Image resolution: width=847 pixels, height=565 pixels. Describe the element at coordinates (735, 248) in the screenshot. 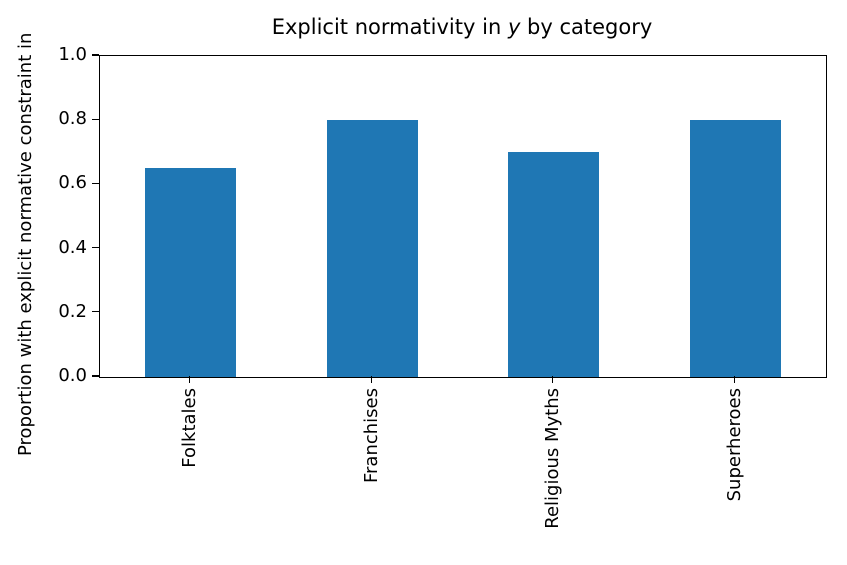

I see `bar-superheroes` at that location.